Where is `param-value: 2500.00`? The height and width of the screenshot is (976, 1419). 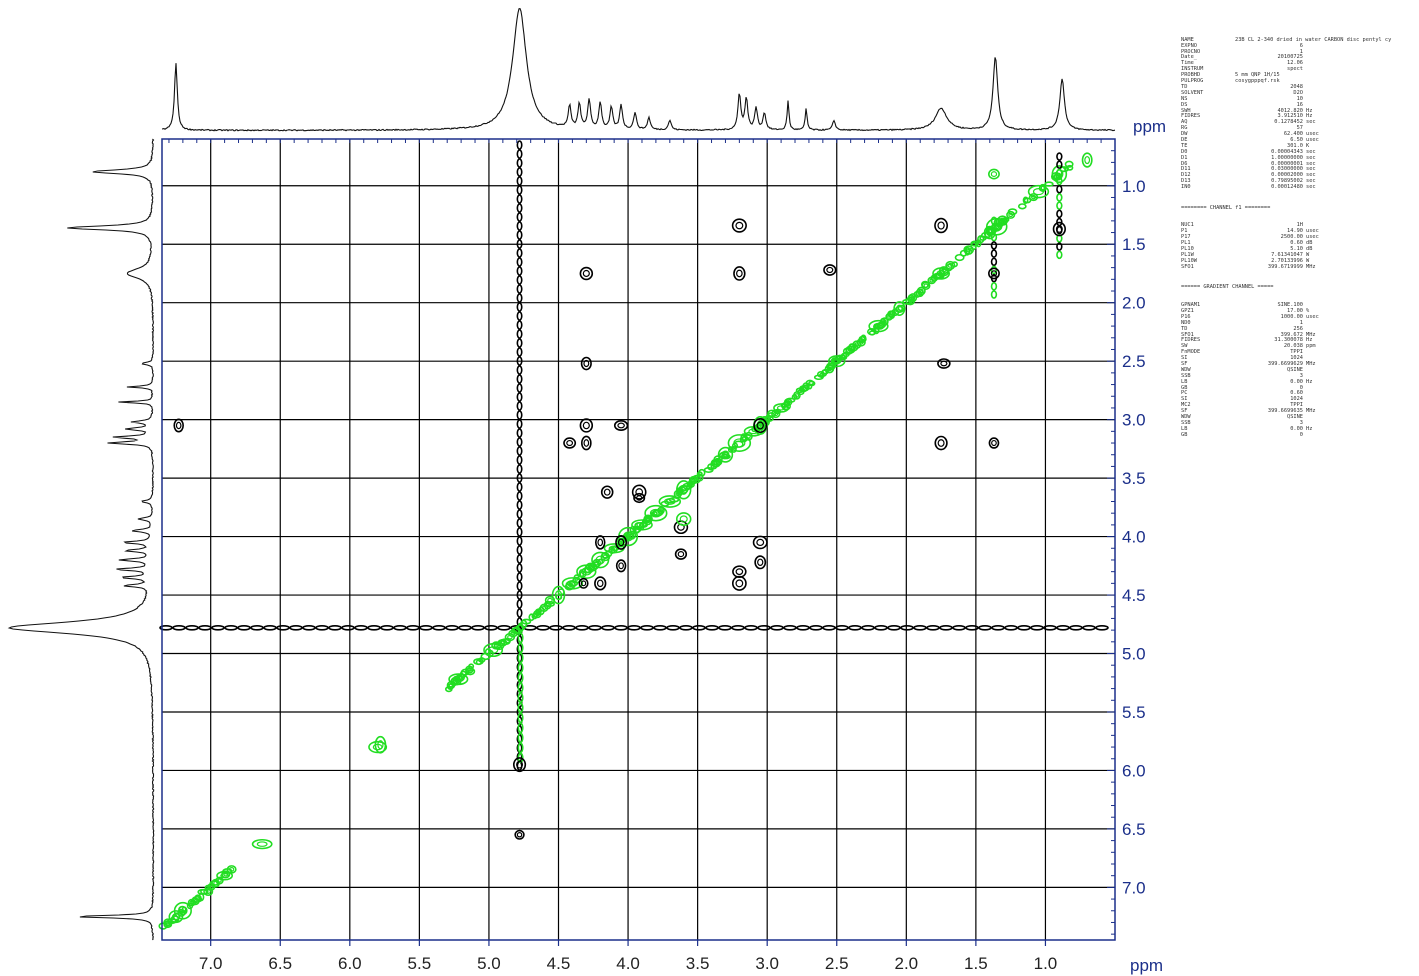
param-value: 2500.00 is located at coordinates (1291, 237).